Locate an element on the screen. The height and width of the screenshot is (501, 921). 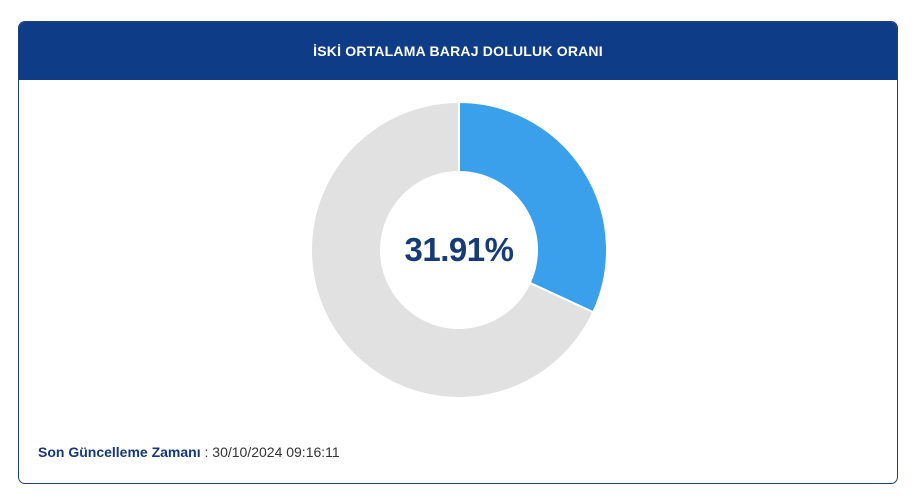
last-updated-value: 30/10/2024 09:16:11 is located at coordinates (276, 452).